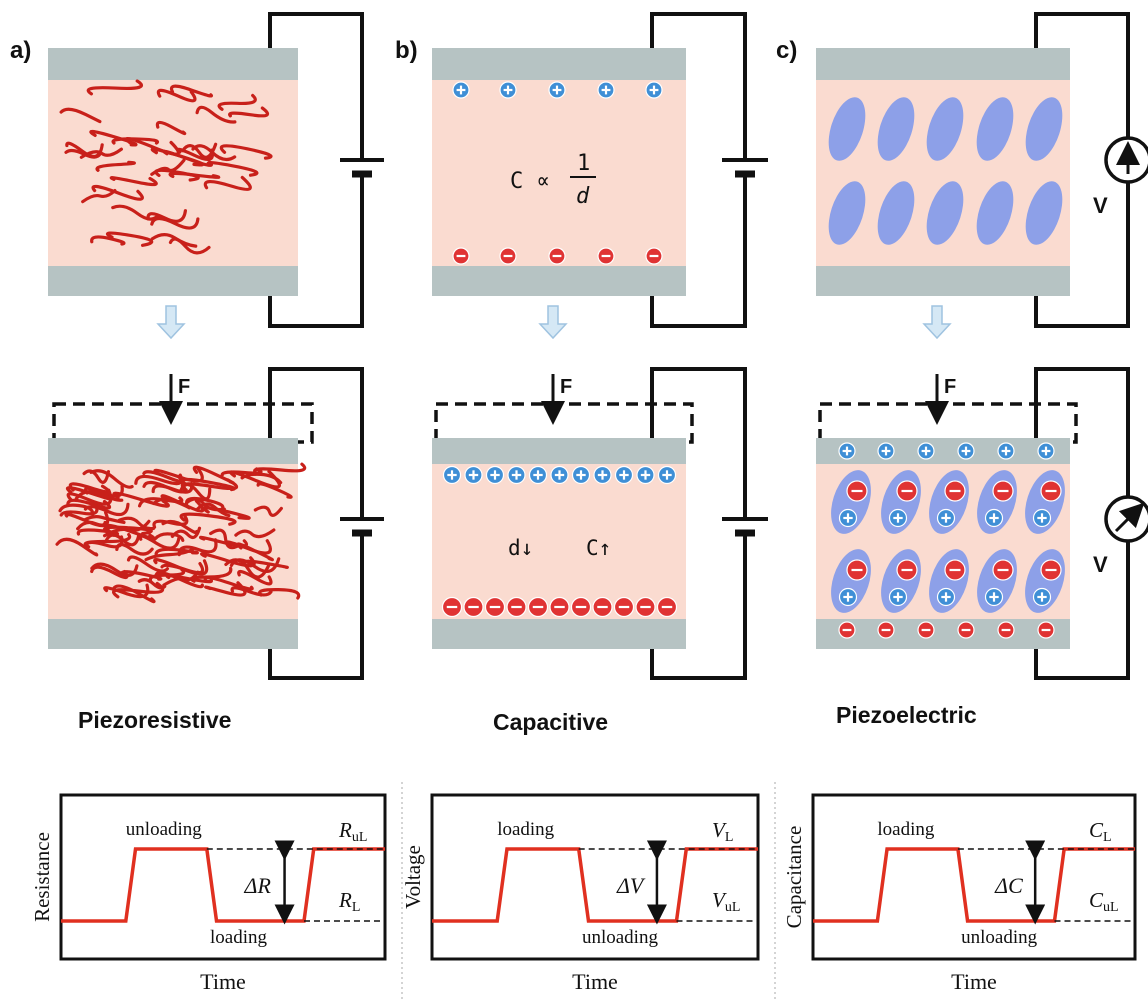 This screenshot has height=1001, width=1148. What do you see at coordinates (184, 387) in the screenshot?
I see `force-label: F` at bounding box center [184, 387].